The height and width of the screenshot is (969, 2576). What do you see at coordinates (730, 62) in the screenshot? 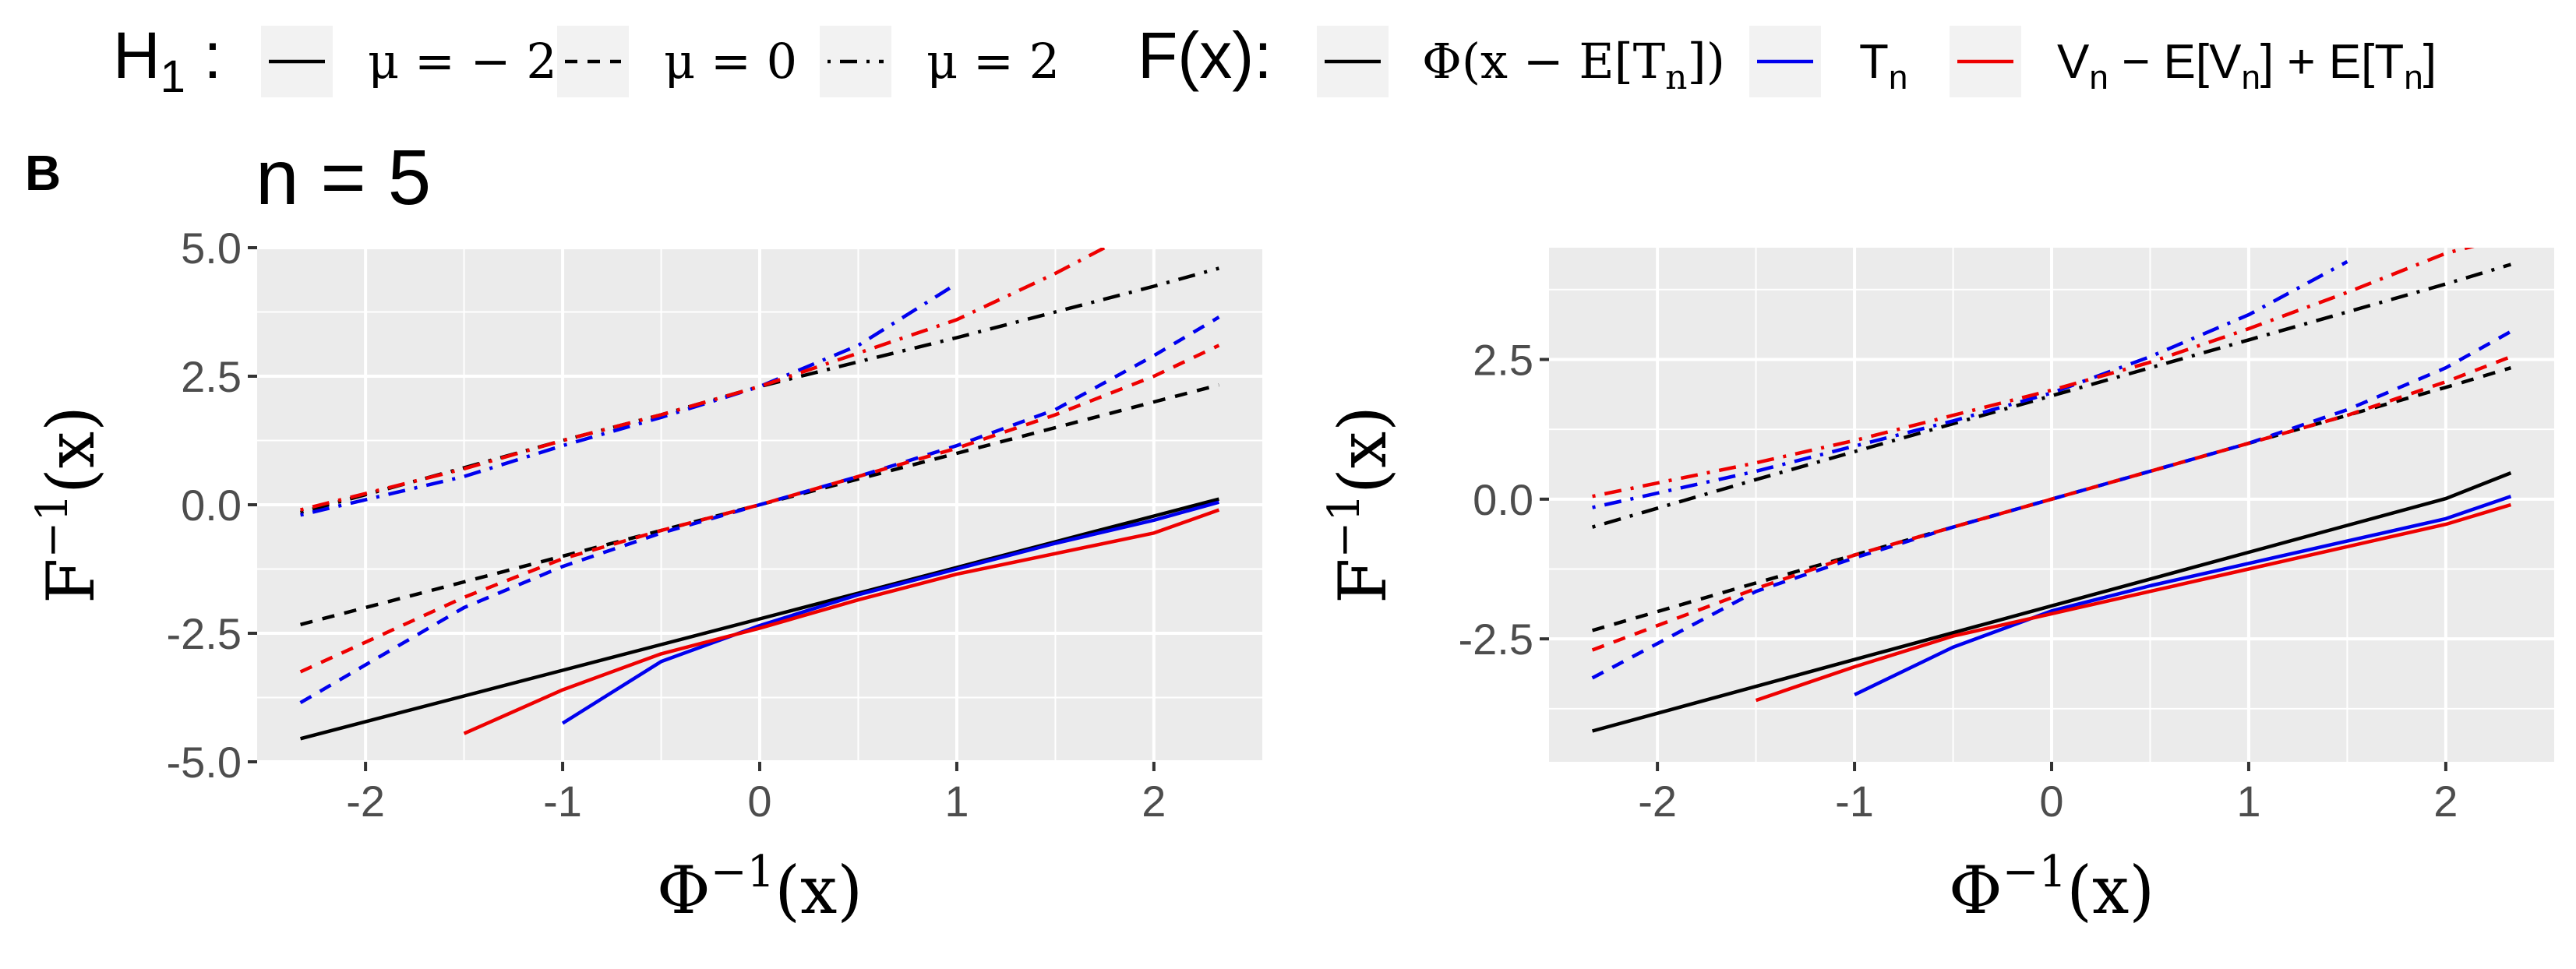
I see `legend-label: μ = 0` at bounding box center [730, 62].